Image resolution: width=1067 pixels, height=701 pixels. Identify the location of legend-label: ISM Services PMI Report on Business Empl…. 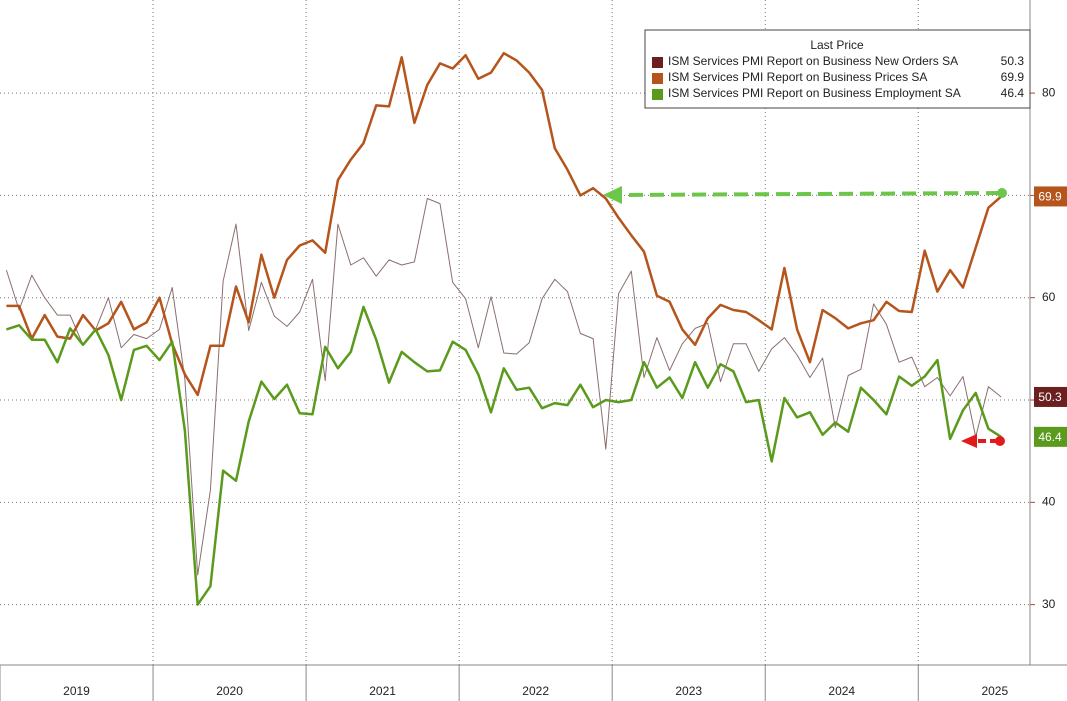
(814, 93).